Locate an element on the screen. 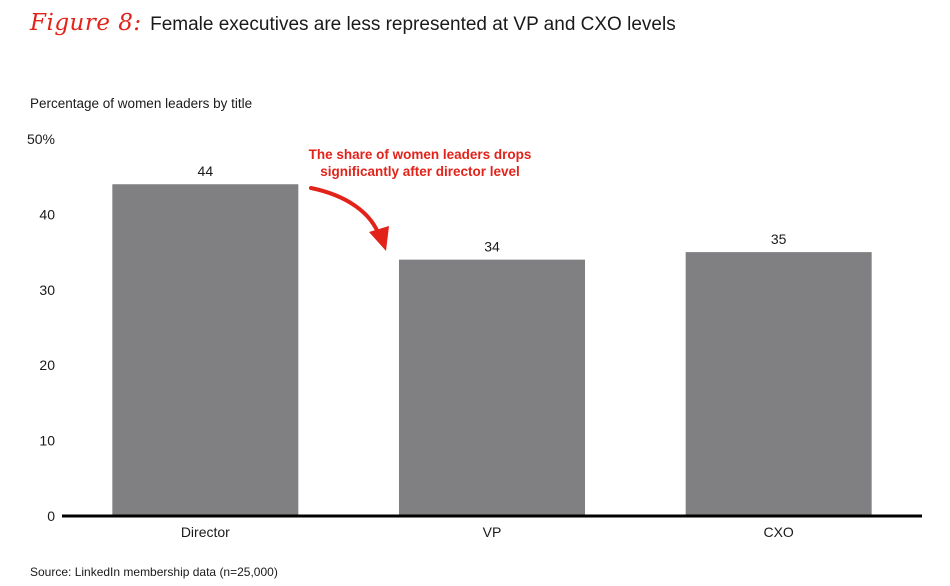 This screenshot has height=586, width=950. y-axis-label: Percentage of women leaders by title is located at coordinates (141, 103).